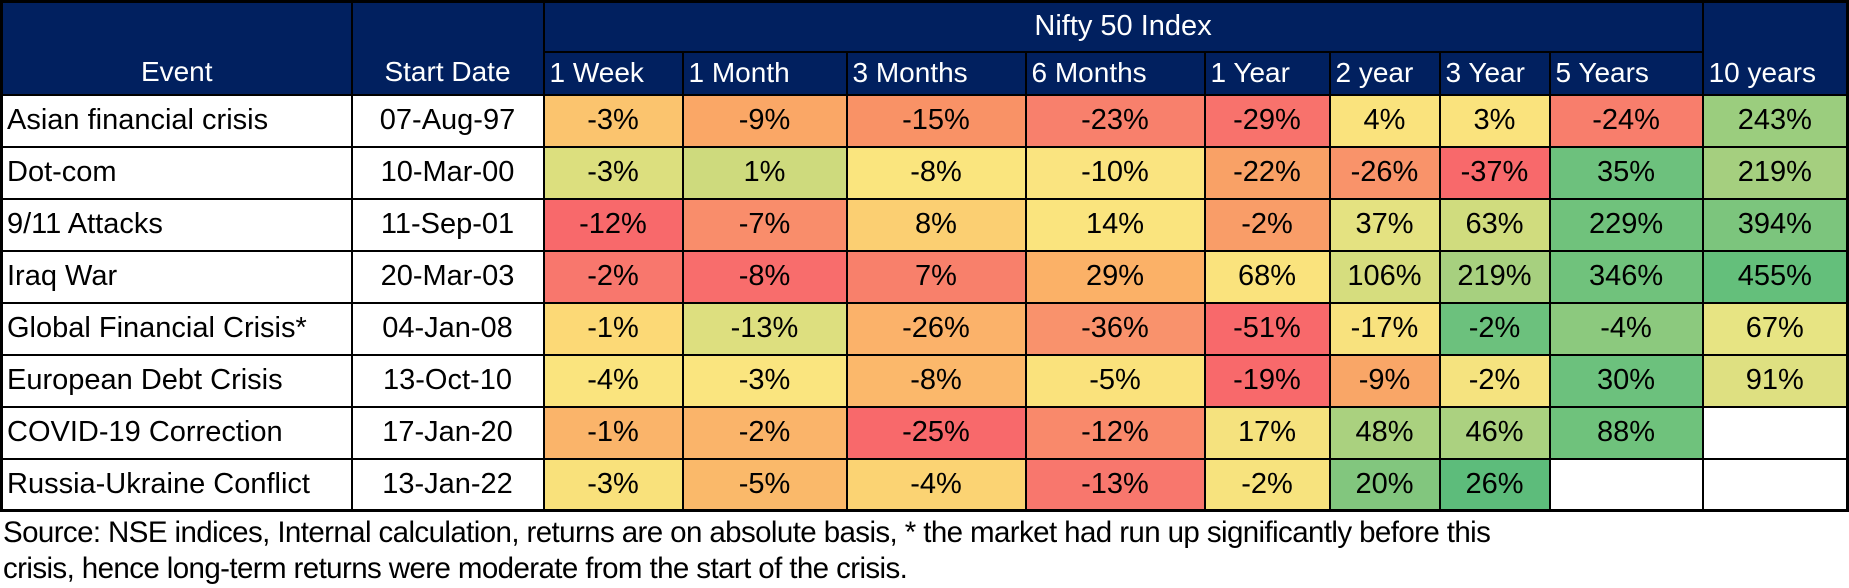 The height and width of the screenshot is (588, 1849). Describe the element at coordinates (764, 224) in the screenshot. I see `return-cell: -7%` at that location.